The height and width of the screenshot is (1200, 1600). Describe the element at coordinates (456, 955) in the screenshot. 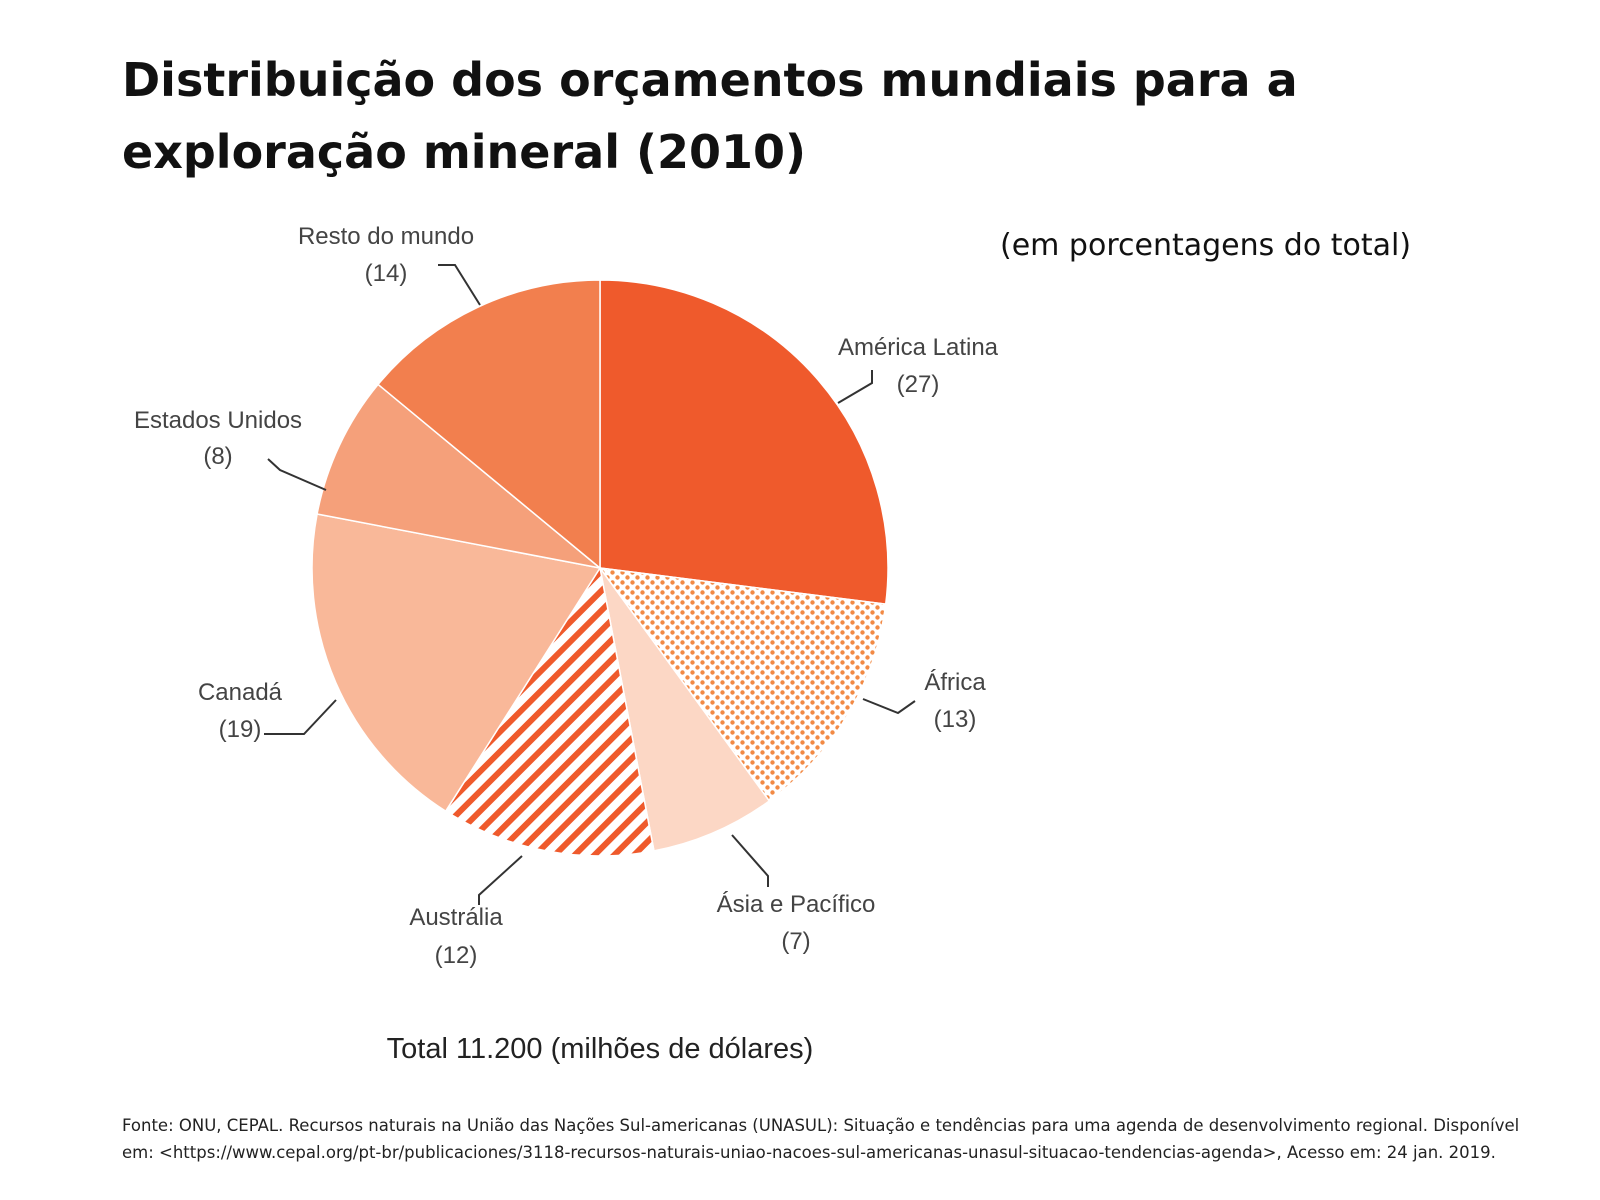

I see `slice-value-australia: (12)` at that location.